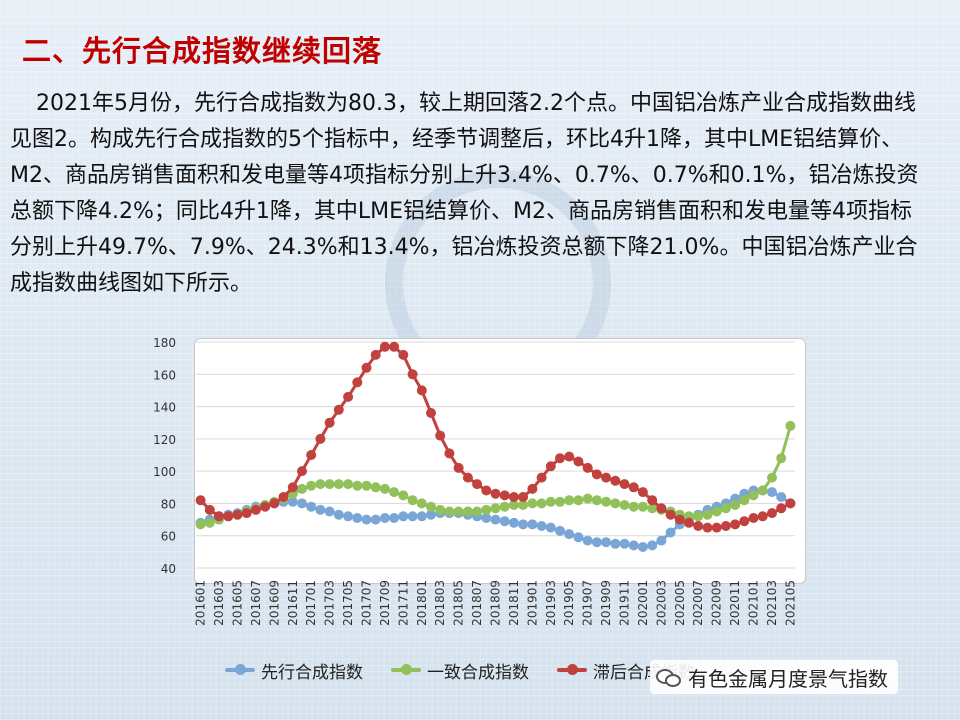  I want to click on x-tick-label: 201907, so click(588, 603).